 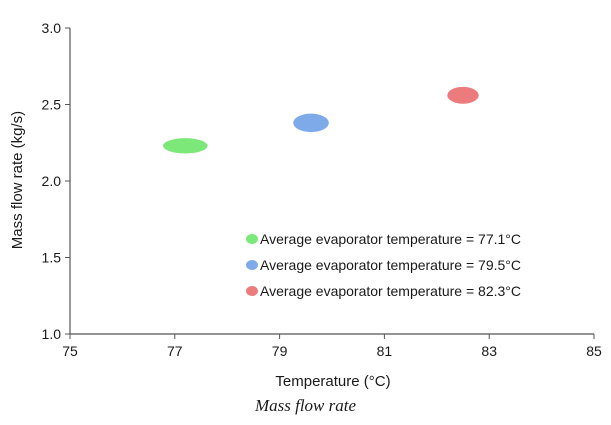 What do you see at coordinates (52, 258) in the screenshot?
I see `y-tick-label: 1.5` at bounding box center [52, 258].